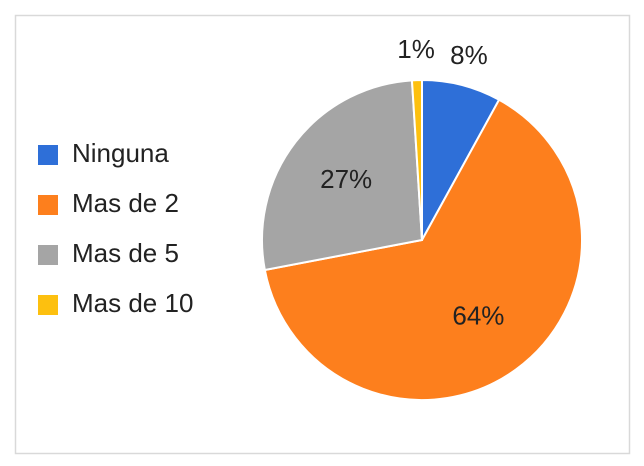  Describe the element at coordinates (416, 49) in the screenshot. I see `data-label: 1%` at that location.